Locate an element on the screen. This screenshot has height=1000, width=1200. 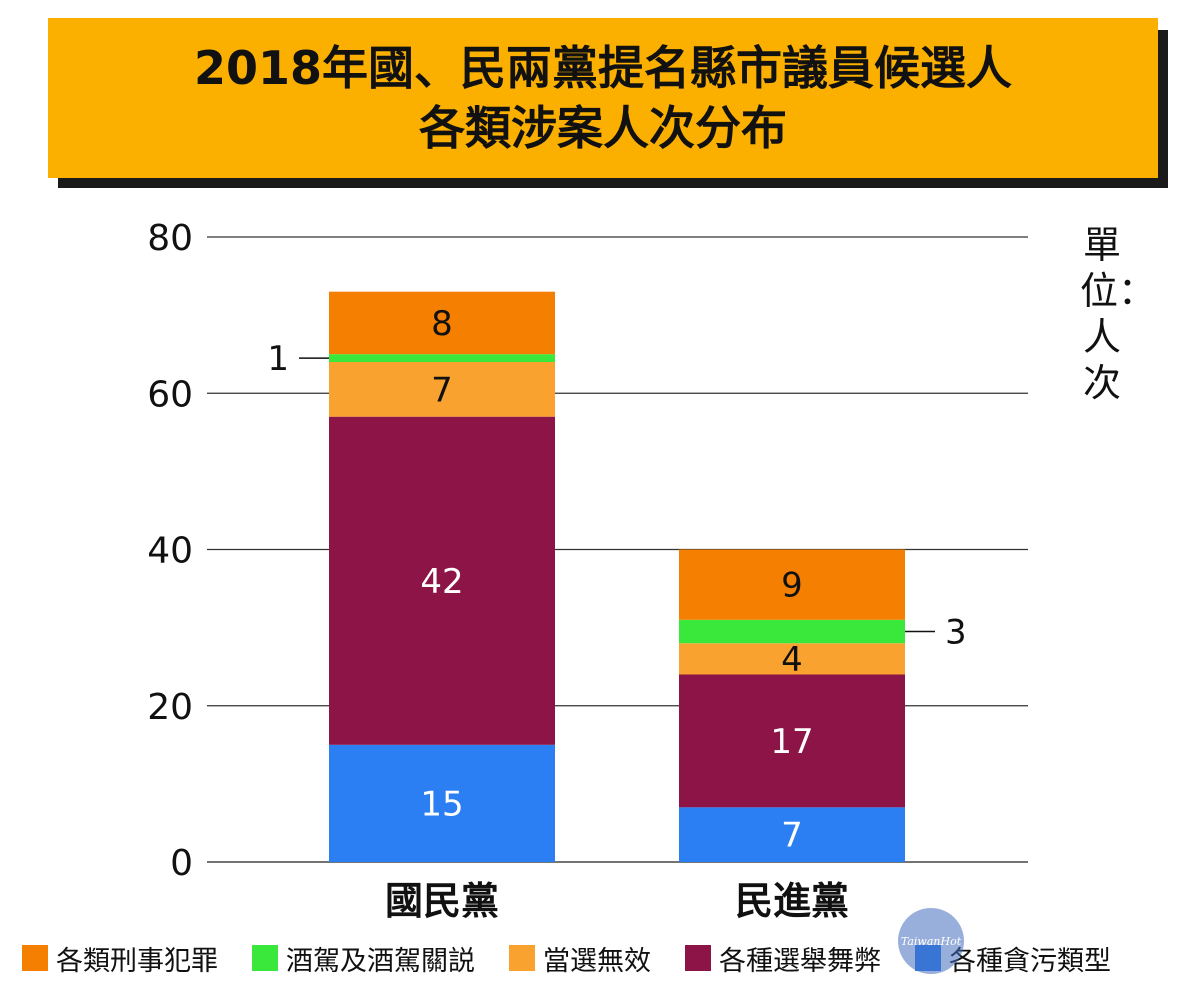
legend-item-2: 當選無效 is located at coordinates (580, 958).